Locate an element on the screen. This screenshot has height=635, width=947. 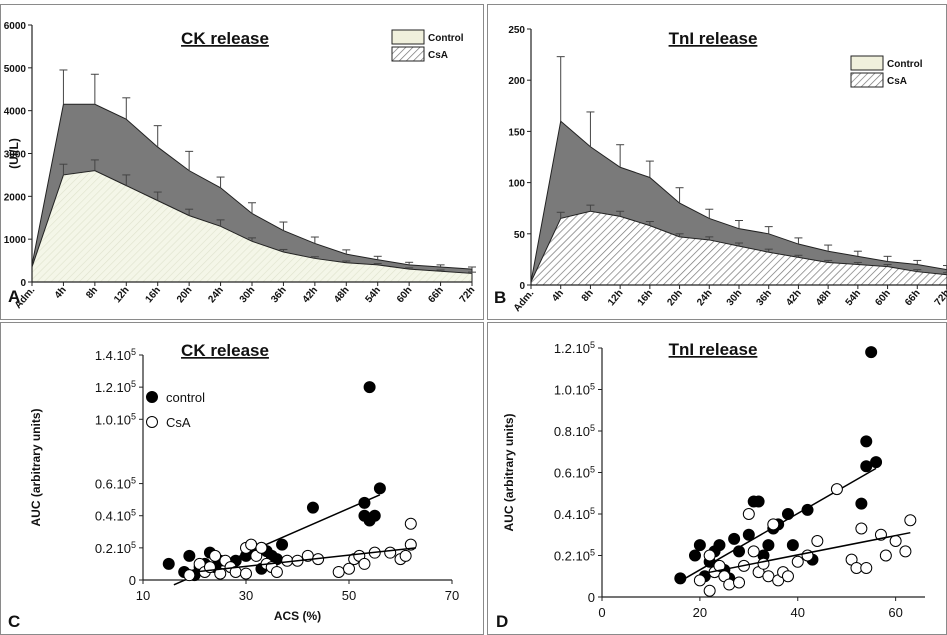
x-tick-label-2-2: 50 is located at coordinates (349, 595).